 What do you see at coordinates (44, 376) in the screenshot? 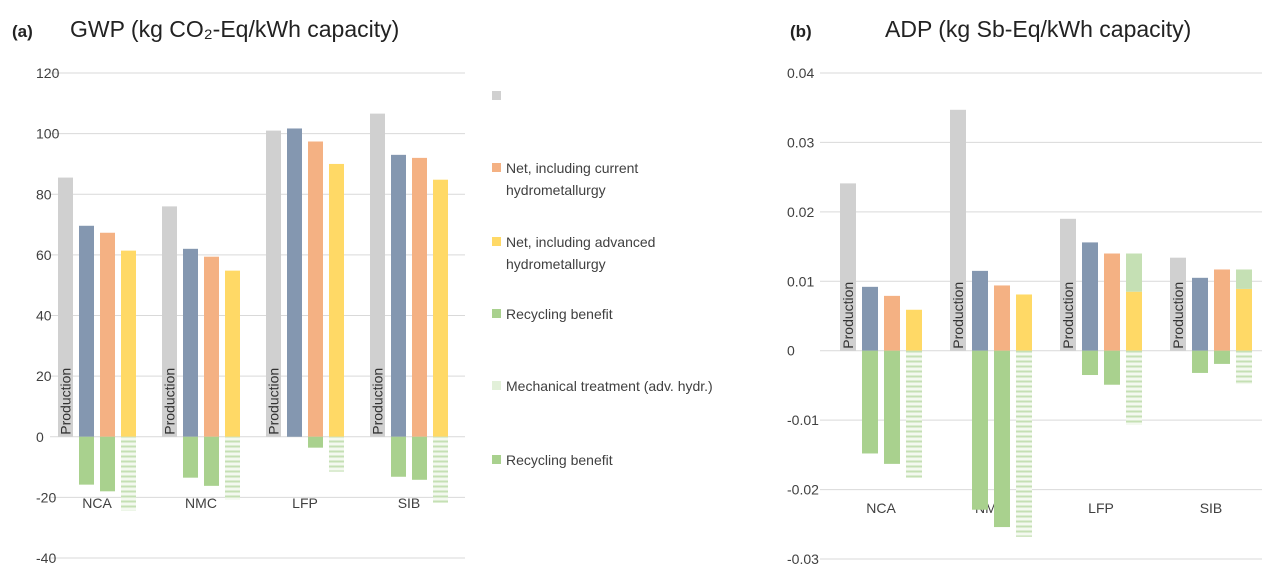
I see `y-tick-label: 20` at bounding box center [44, 376].